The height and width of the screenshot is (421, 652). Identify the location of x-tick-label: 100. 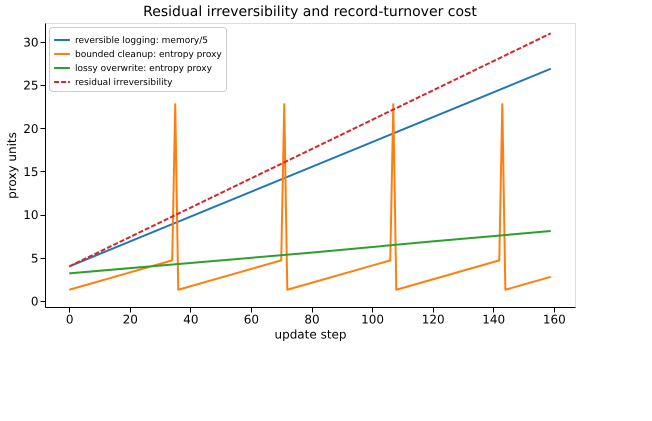
(372, 319).